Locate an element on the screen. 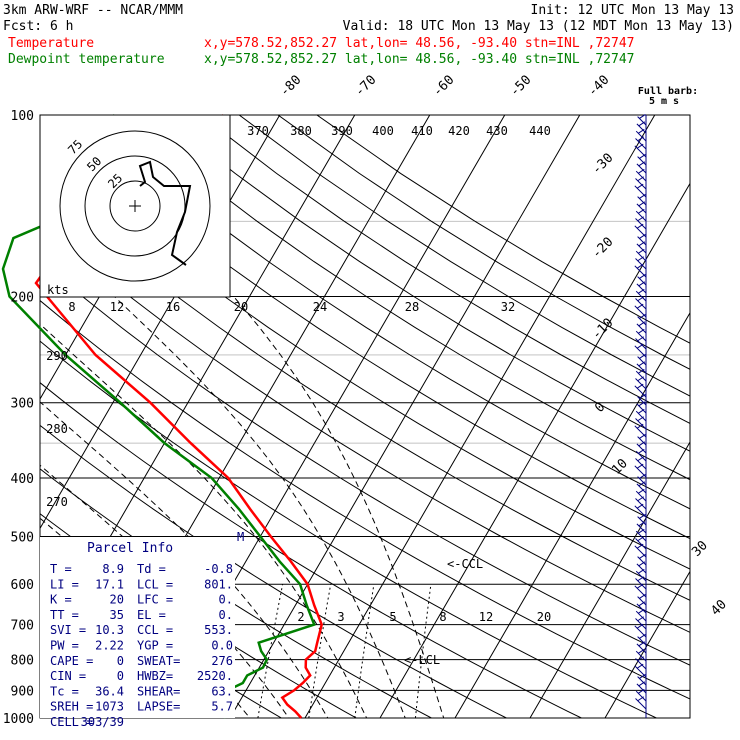 Image resolution: width=740 pixels, height=740 pixels. pressure-label: 100 is located at coordinates (22, 116).